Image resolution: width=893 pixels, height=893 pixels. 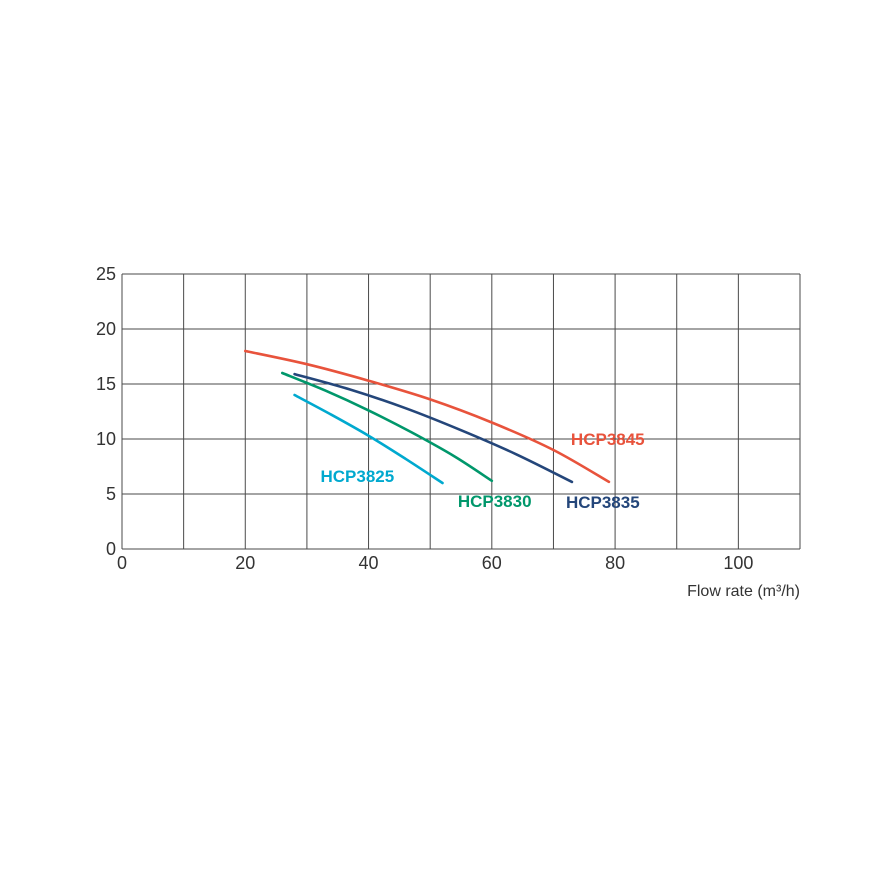 What do you see at coordinates (369, 563) in the screenshot?
I see `x-tick-label: 40` at bounding box center [369, 563].